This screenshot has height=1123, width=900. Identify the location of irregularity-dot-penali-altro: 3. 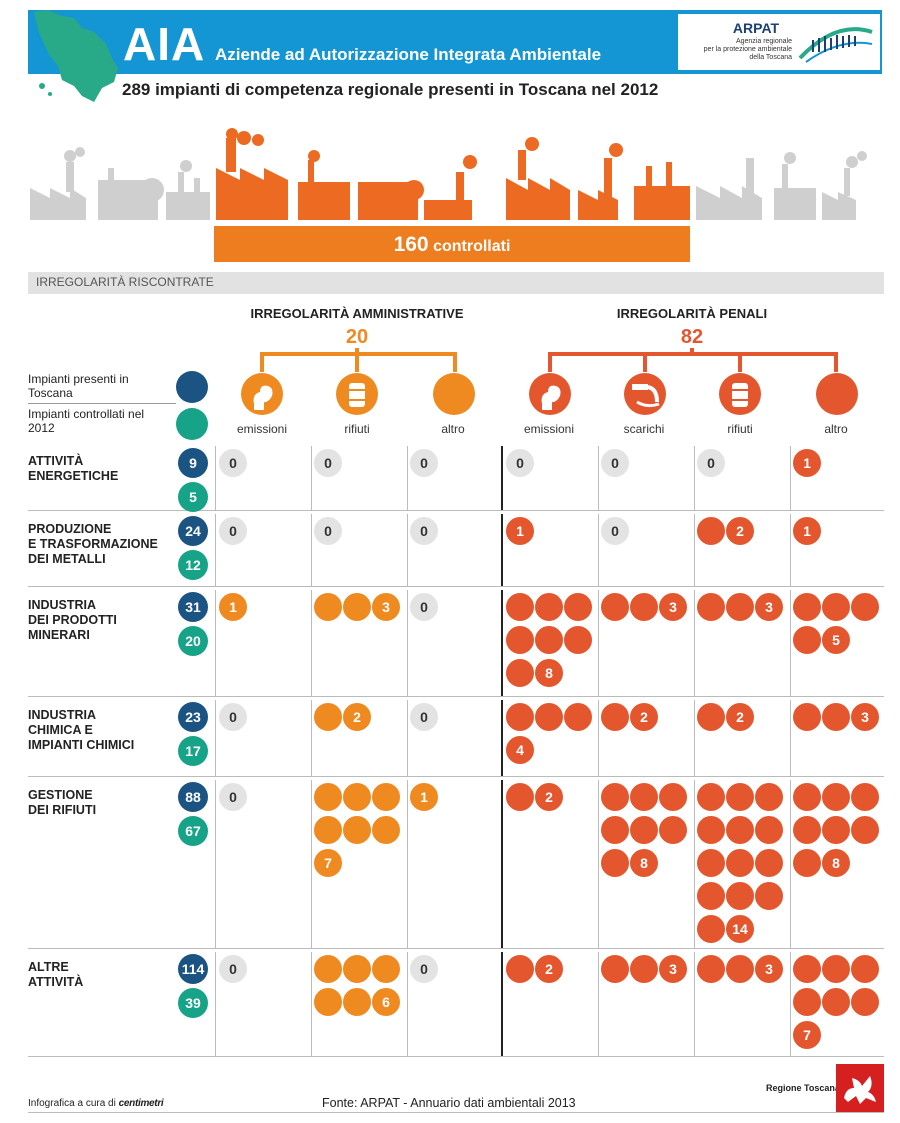
(865, 717).